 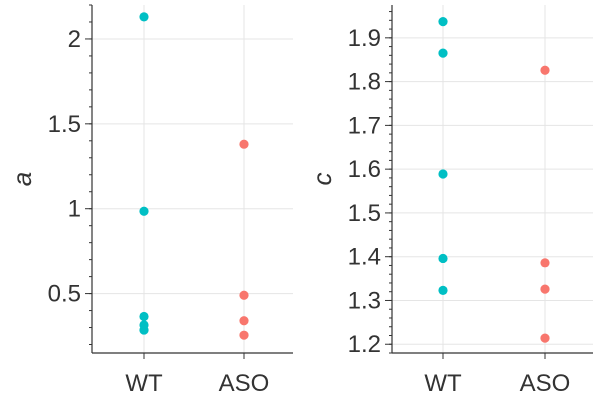 I want to click on y-tick-label: 1.7, so click(x=364, y=125).